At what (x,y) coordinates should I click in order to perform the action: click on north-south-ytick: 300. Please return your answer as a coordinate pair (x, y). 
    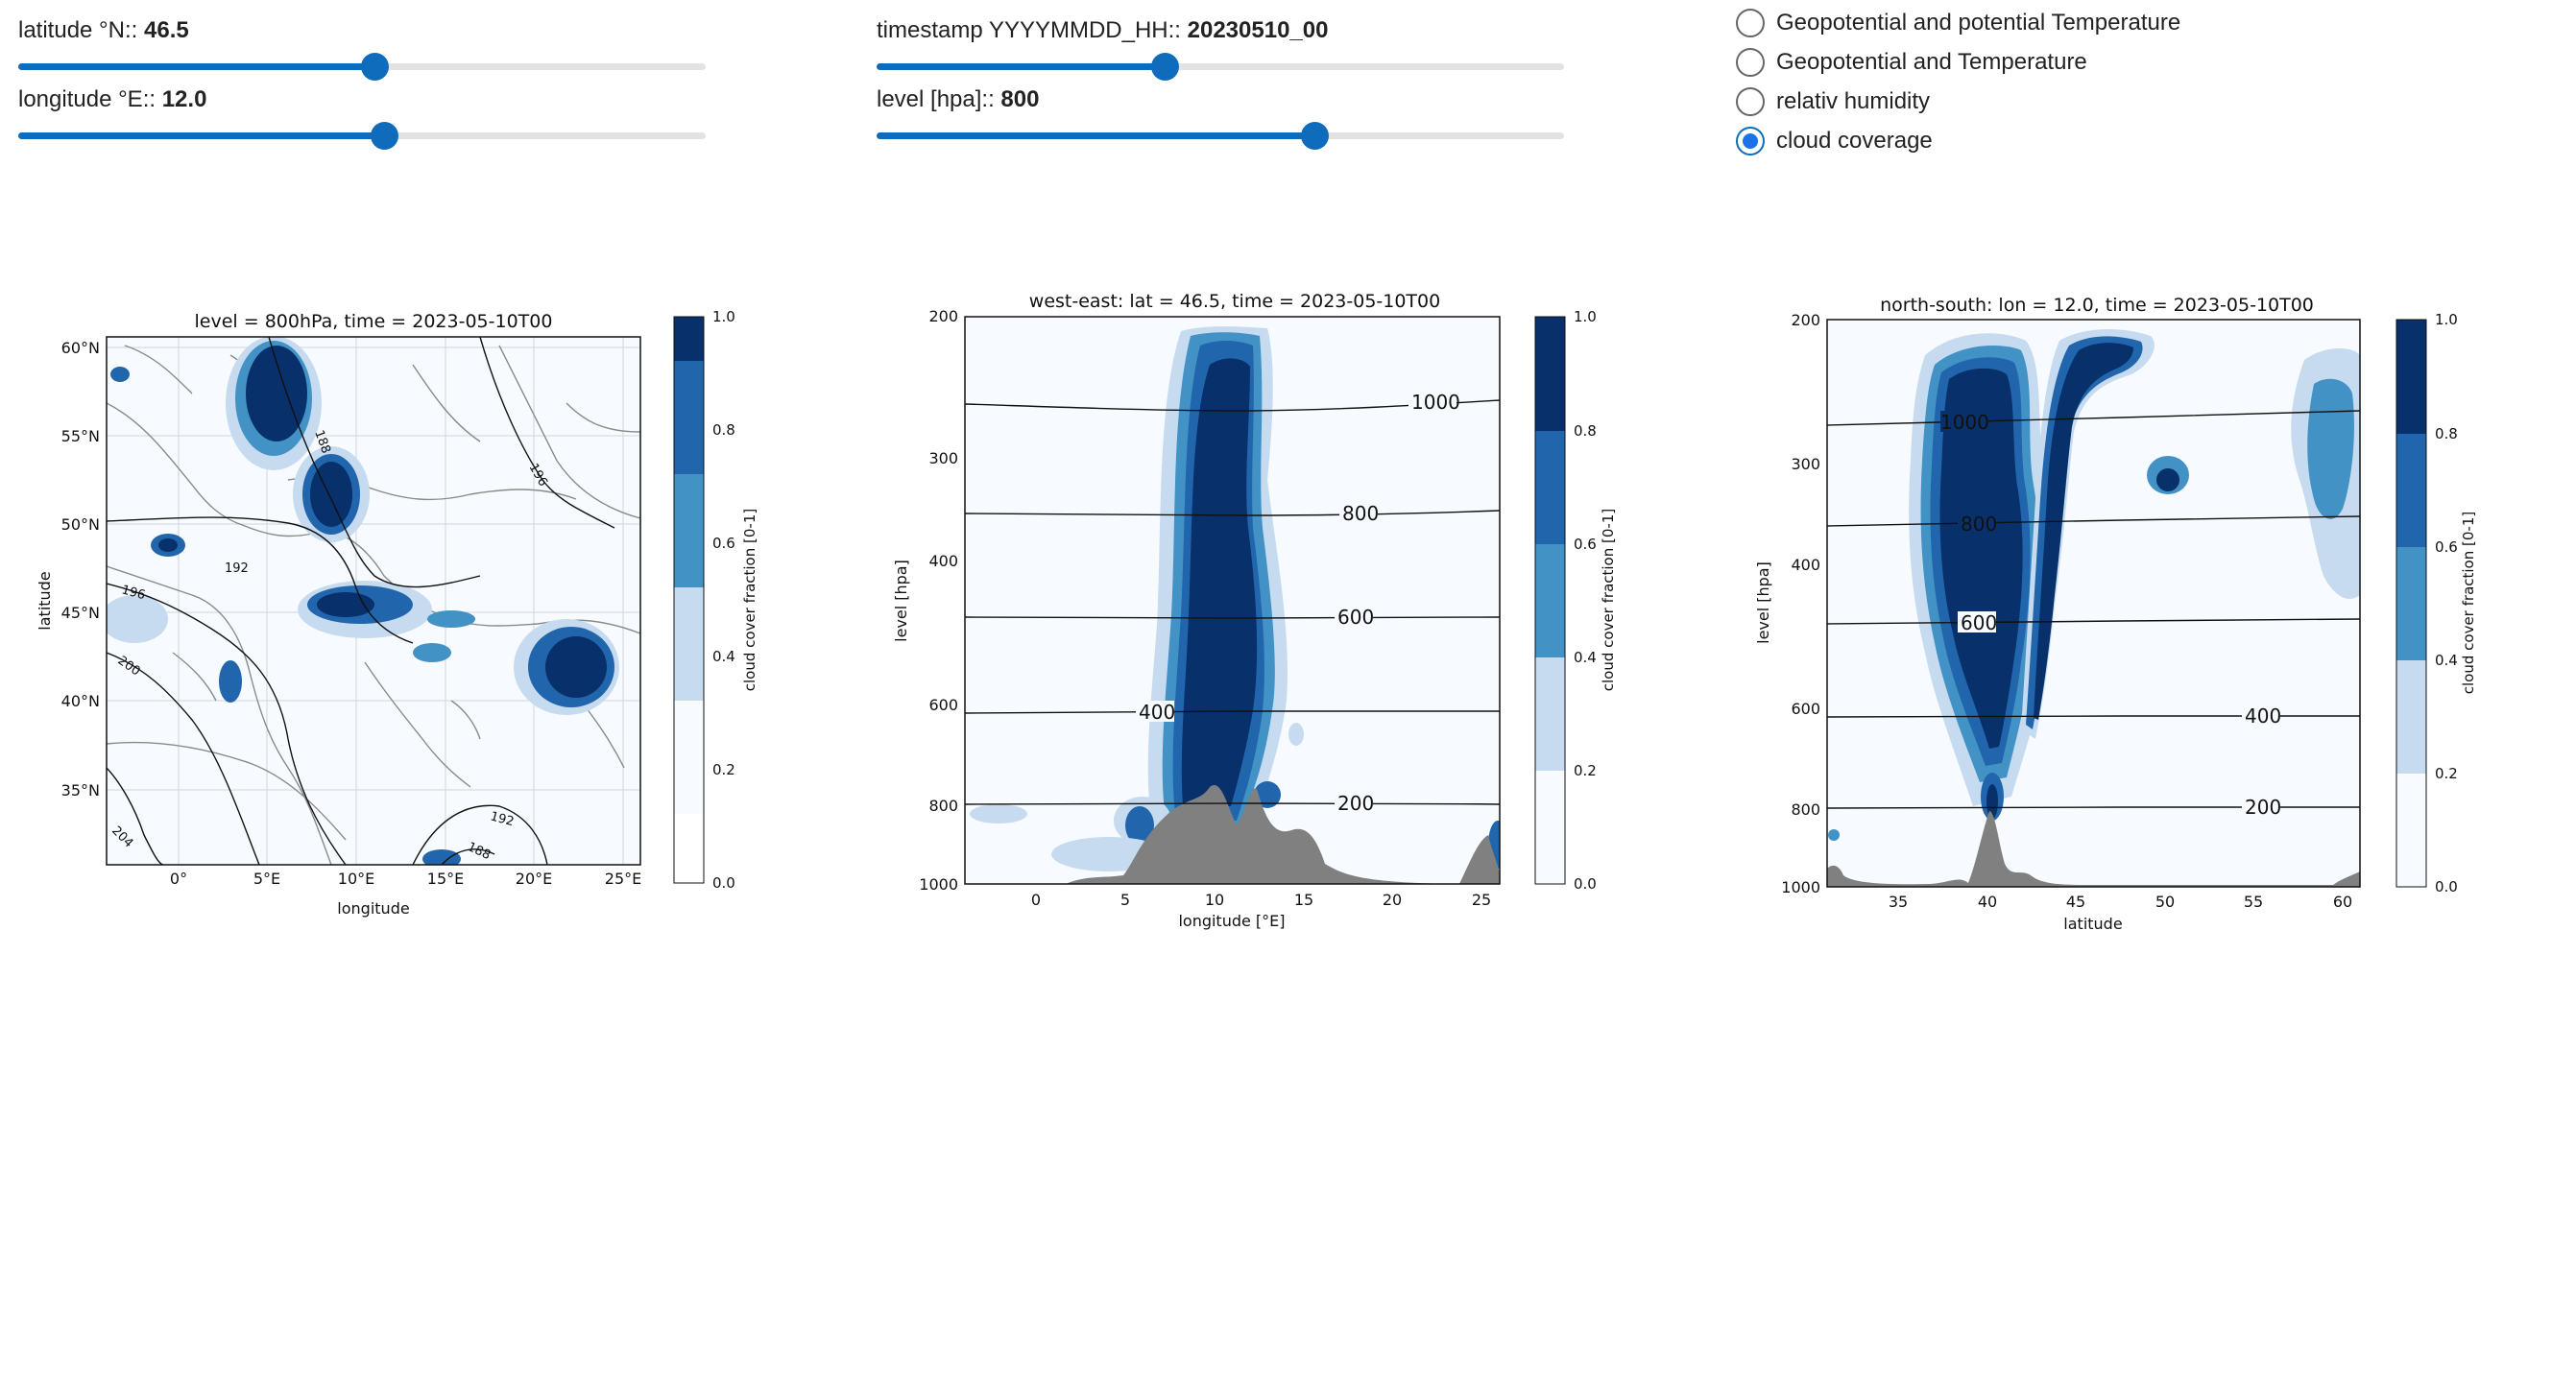
    Looking at the image, I should click on (1805, 464).